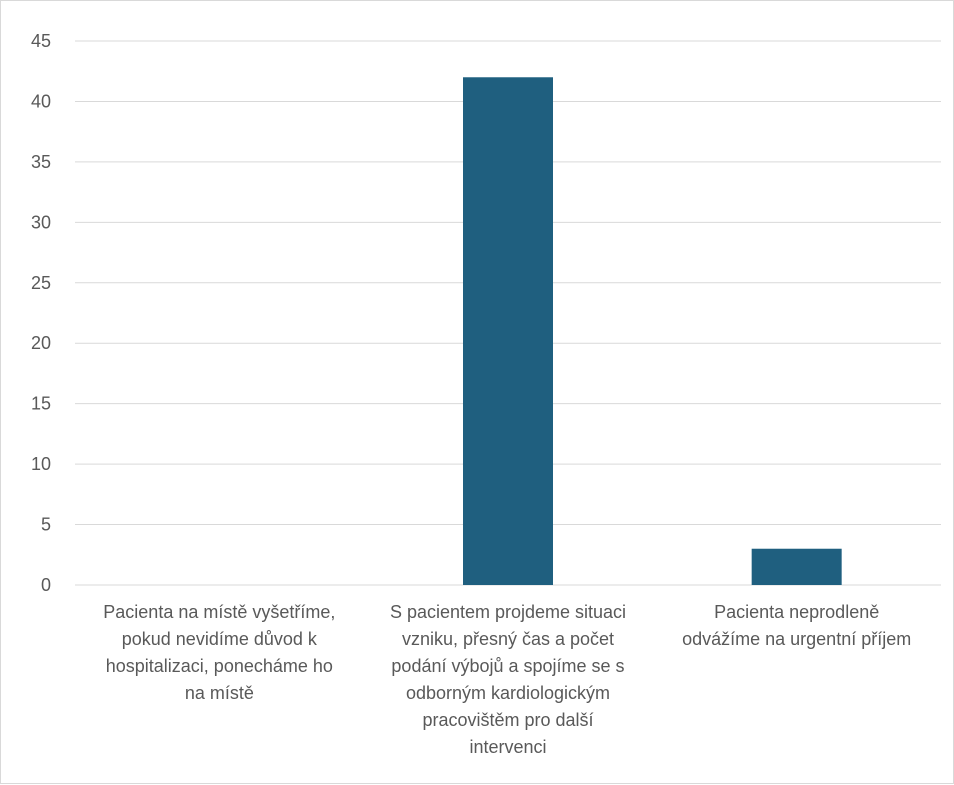 The width and height of the screenshot is (954, 785). What do you see at coordinates (219, 666) in the screenshot?
I see `x-category-label-line: hospitalizaci, ponecháme ho` at bounding box center [219, 666].